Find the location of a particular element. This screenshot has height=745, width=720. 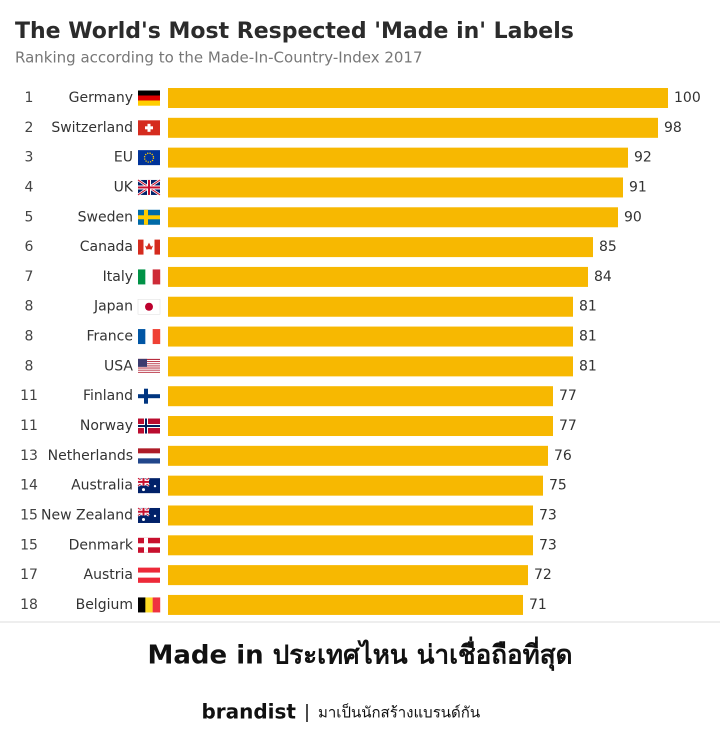

rank-label: 2 is located at coordinates (29, 128).